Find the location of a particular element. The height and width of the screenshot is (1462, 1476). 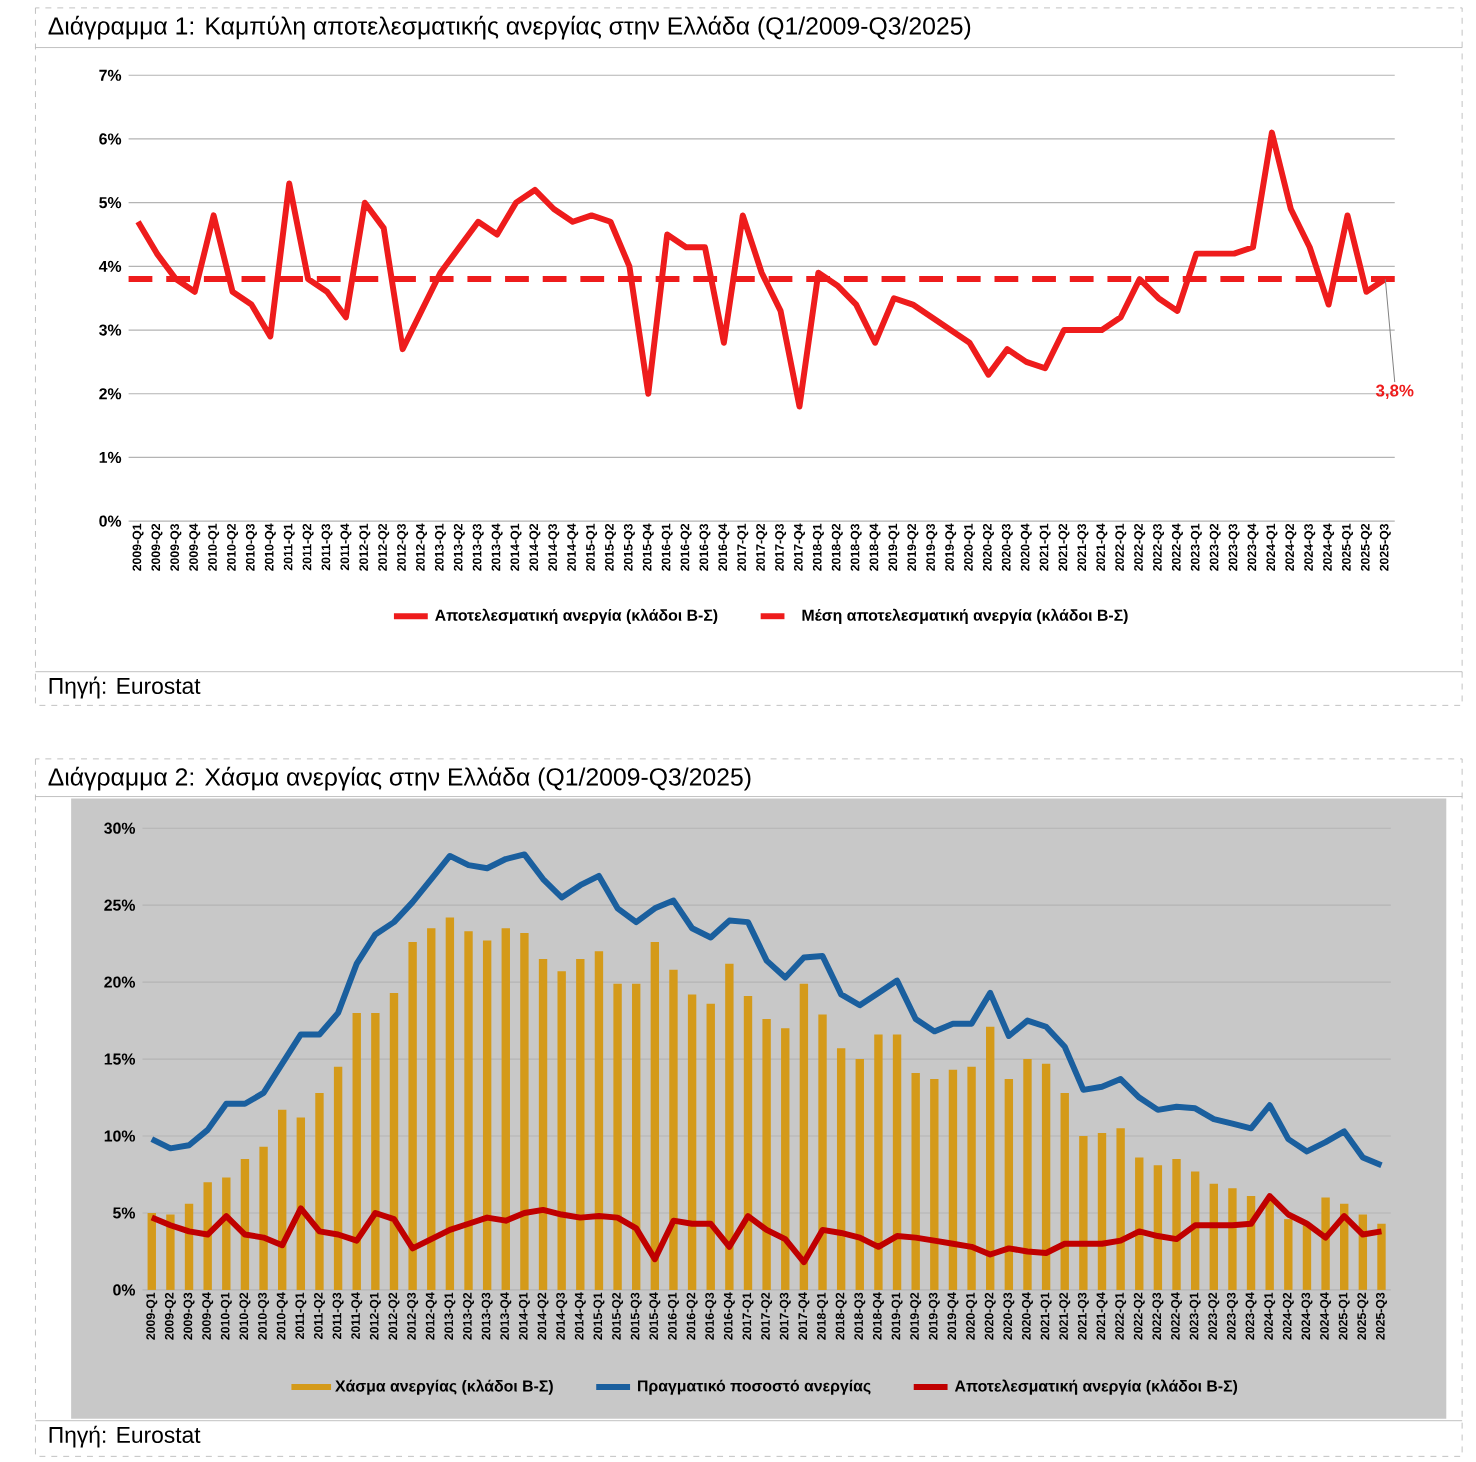

chart-title: Διάγραμμα 2: Χάσμα ανεργίας στην Ελλάδα (Q1/2009-Q3/2025) is located at coordinates (399, 778).